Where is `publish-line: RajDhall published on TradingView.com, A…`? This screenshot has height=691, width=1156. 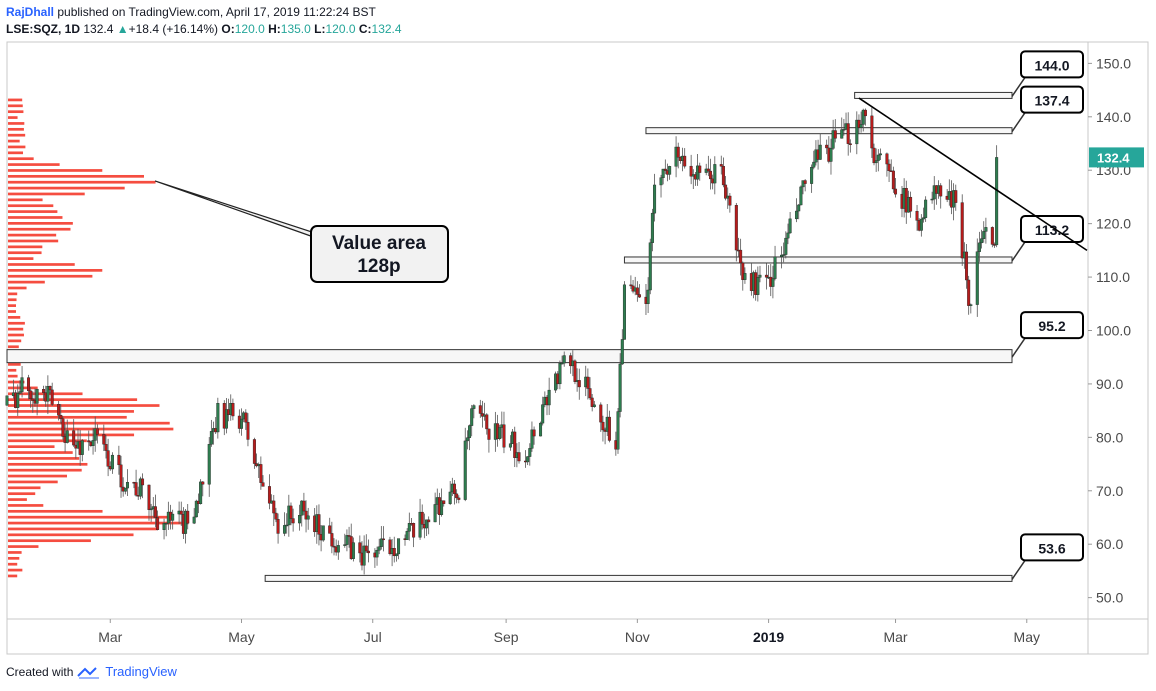
publish-line: RajDhall published on TradingView.com, A… is located at coordinates (204, 12).